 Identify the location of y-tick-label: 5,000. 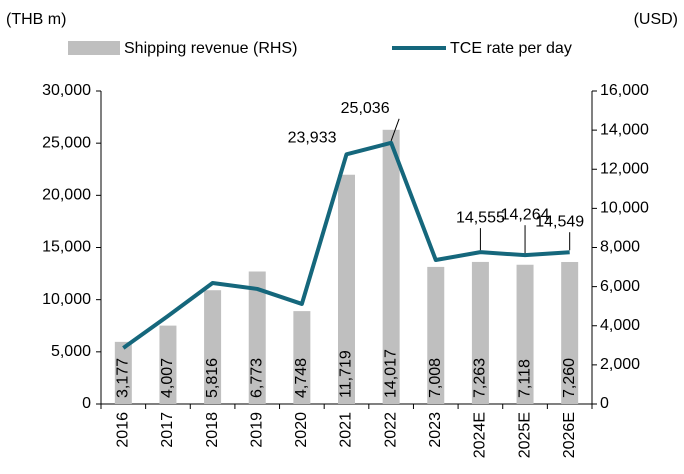
(71, 351).